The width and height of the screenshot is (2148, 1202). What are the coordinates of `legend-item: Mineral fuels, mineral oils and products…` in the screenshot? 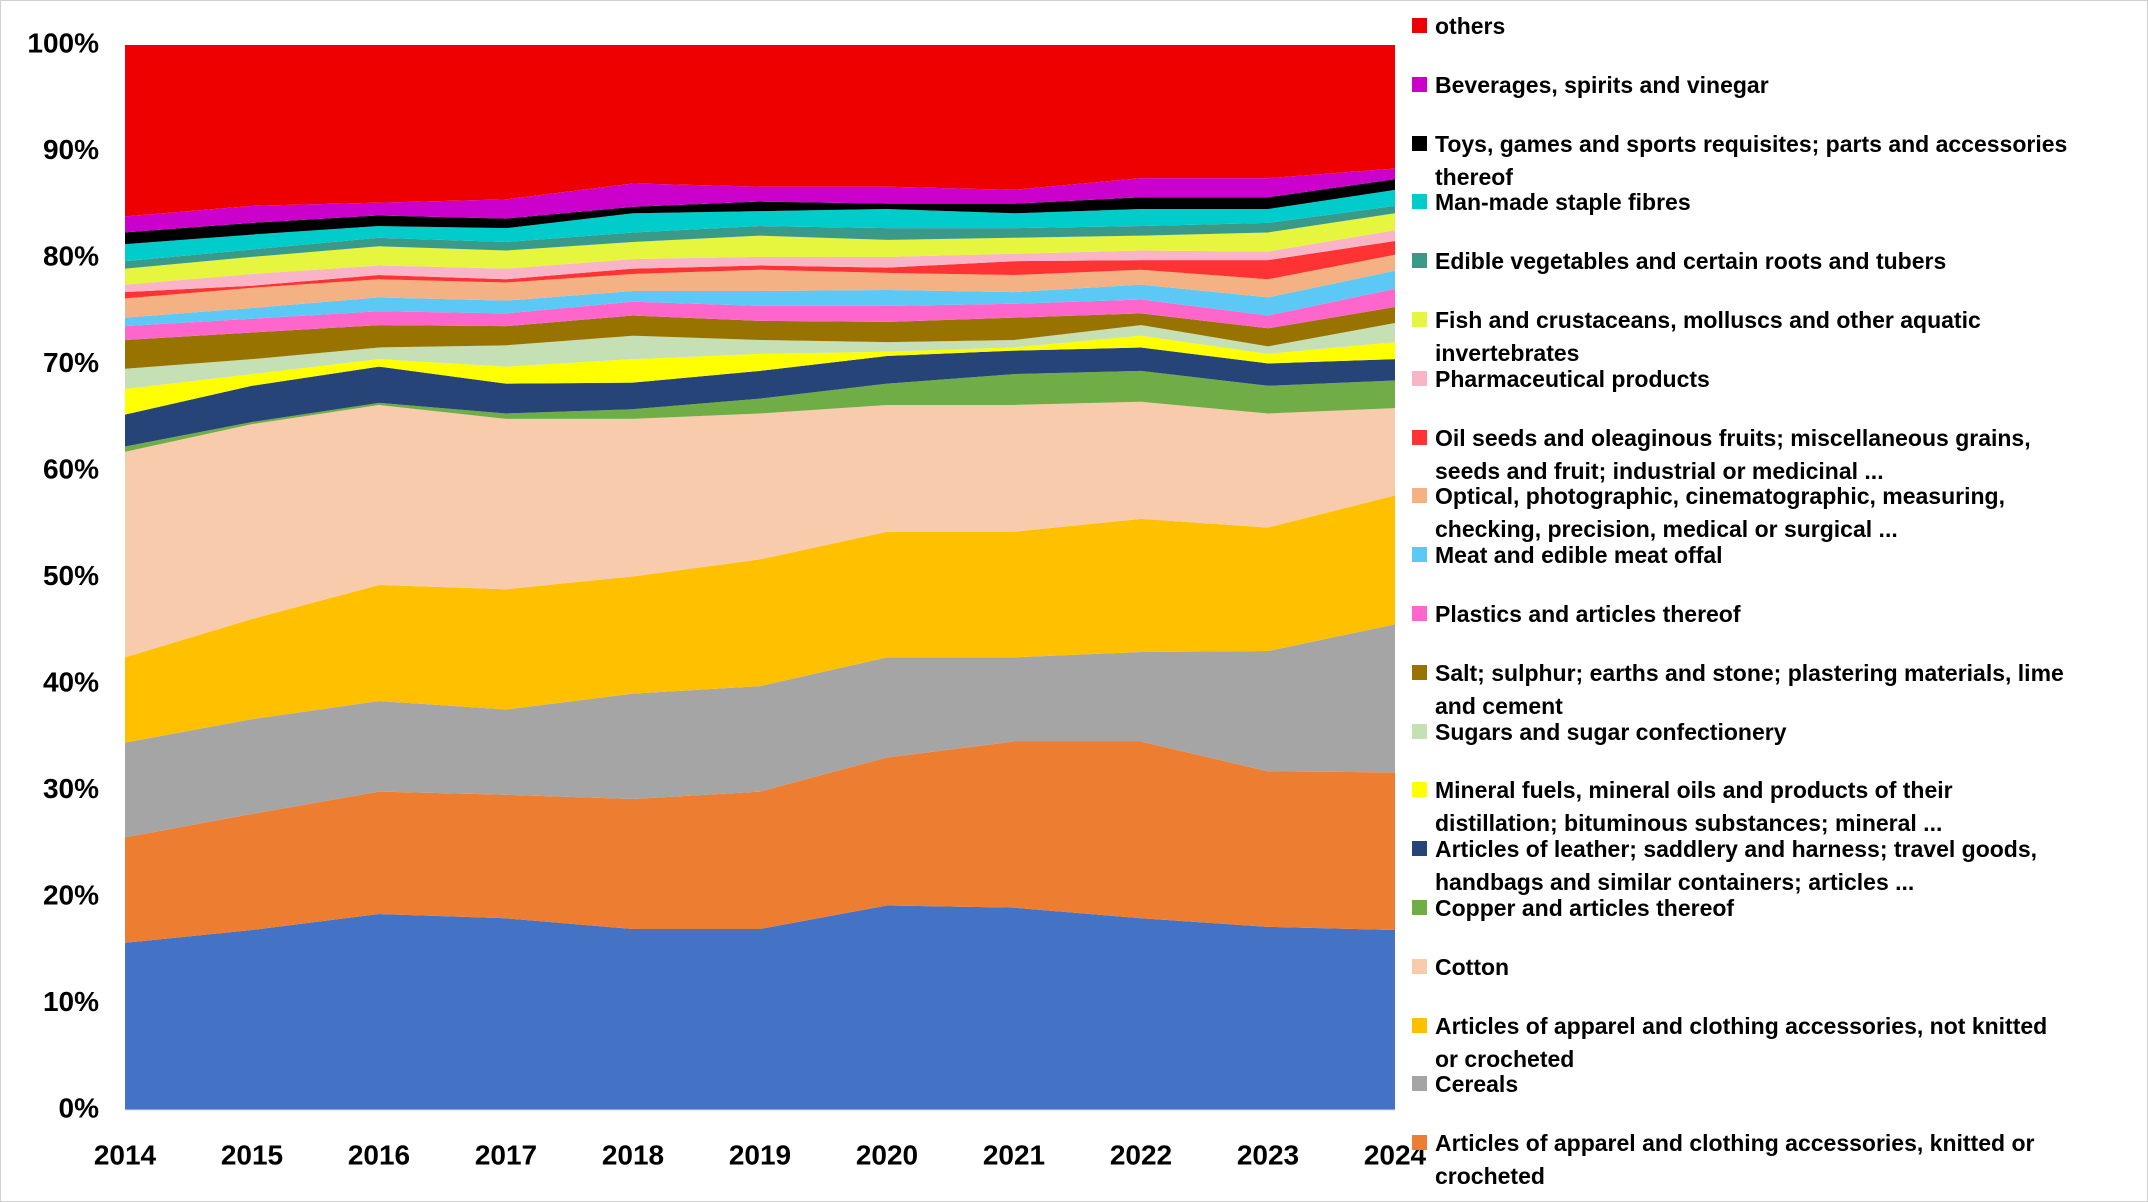 It's located at (1742, 807).